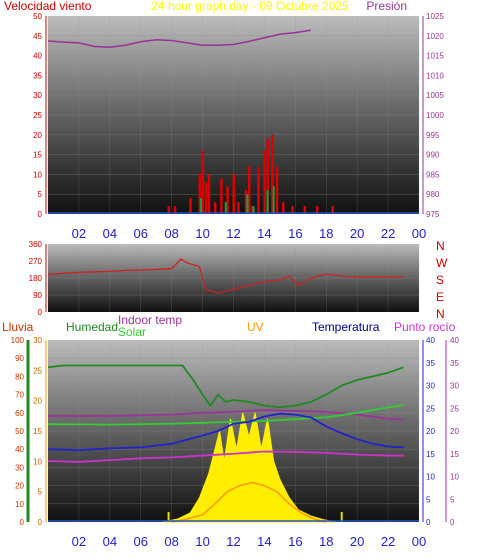 Image resolution: width=499 pixels, height=559 pixels. Describe the element at coordinates (386, 6) in the screenshot. I see `pressure-label: Presión` at that location.